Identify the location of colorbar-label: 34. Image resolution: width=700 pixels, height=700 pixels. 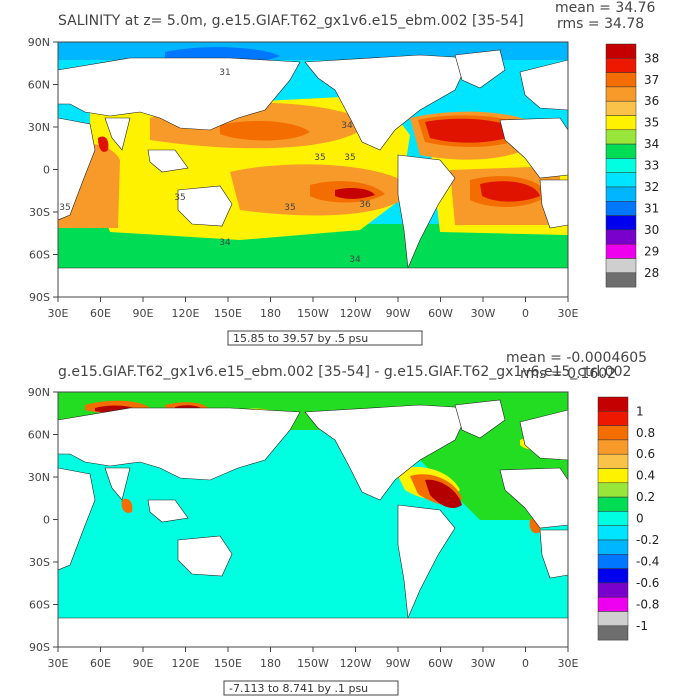
(651, 144).